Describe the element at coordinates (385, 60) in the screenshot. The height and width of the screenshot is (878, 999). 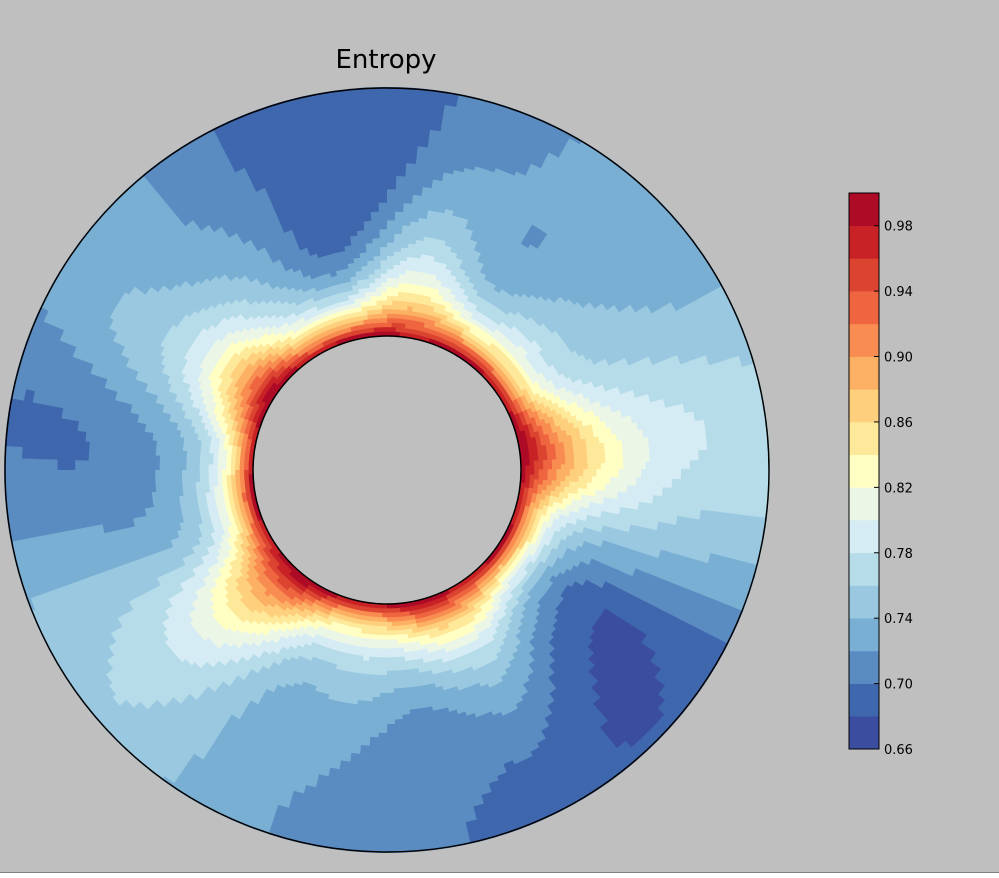
I see `chart-title: Entropy` at that location.